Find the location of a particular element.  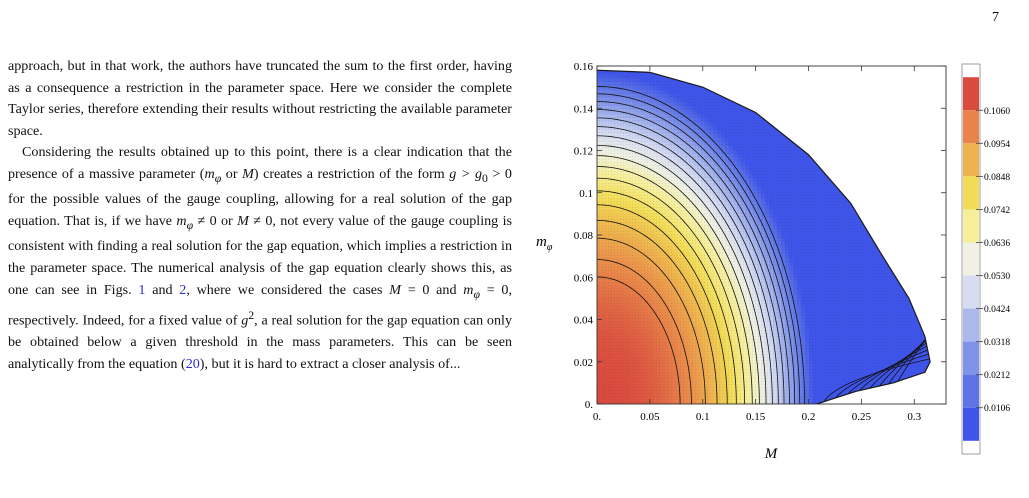

text-run: , where we considered the cases is located at coordinates (288, 289).